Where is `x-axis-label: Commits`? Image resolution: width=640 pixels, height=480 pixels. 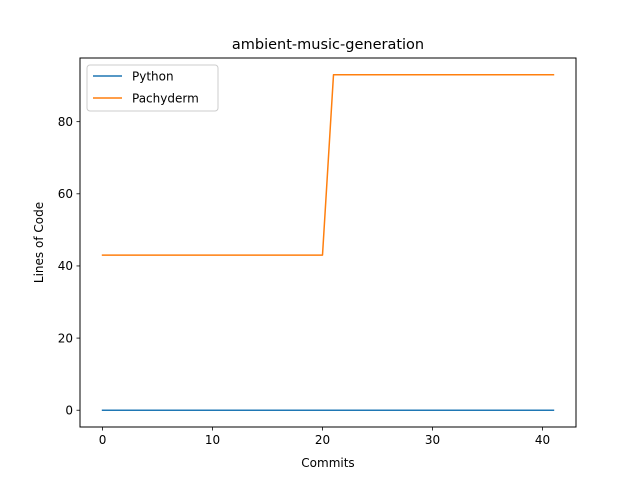
x-axis-label: Commits is located at coordinates (327, 463).